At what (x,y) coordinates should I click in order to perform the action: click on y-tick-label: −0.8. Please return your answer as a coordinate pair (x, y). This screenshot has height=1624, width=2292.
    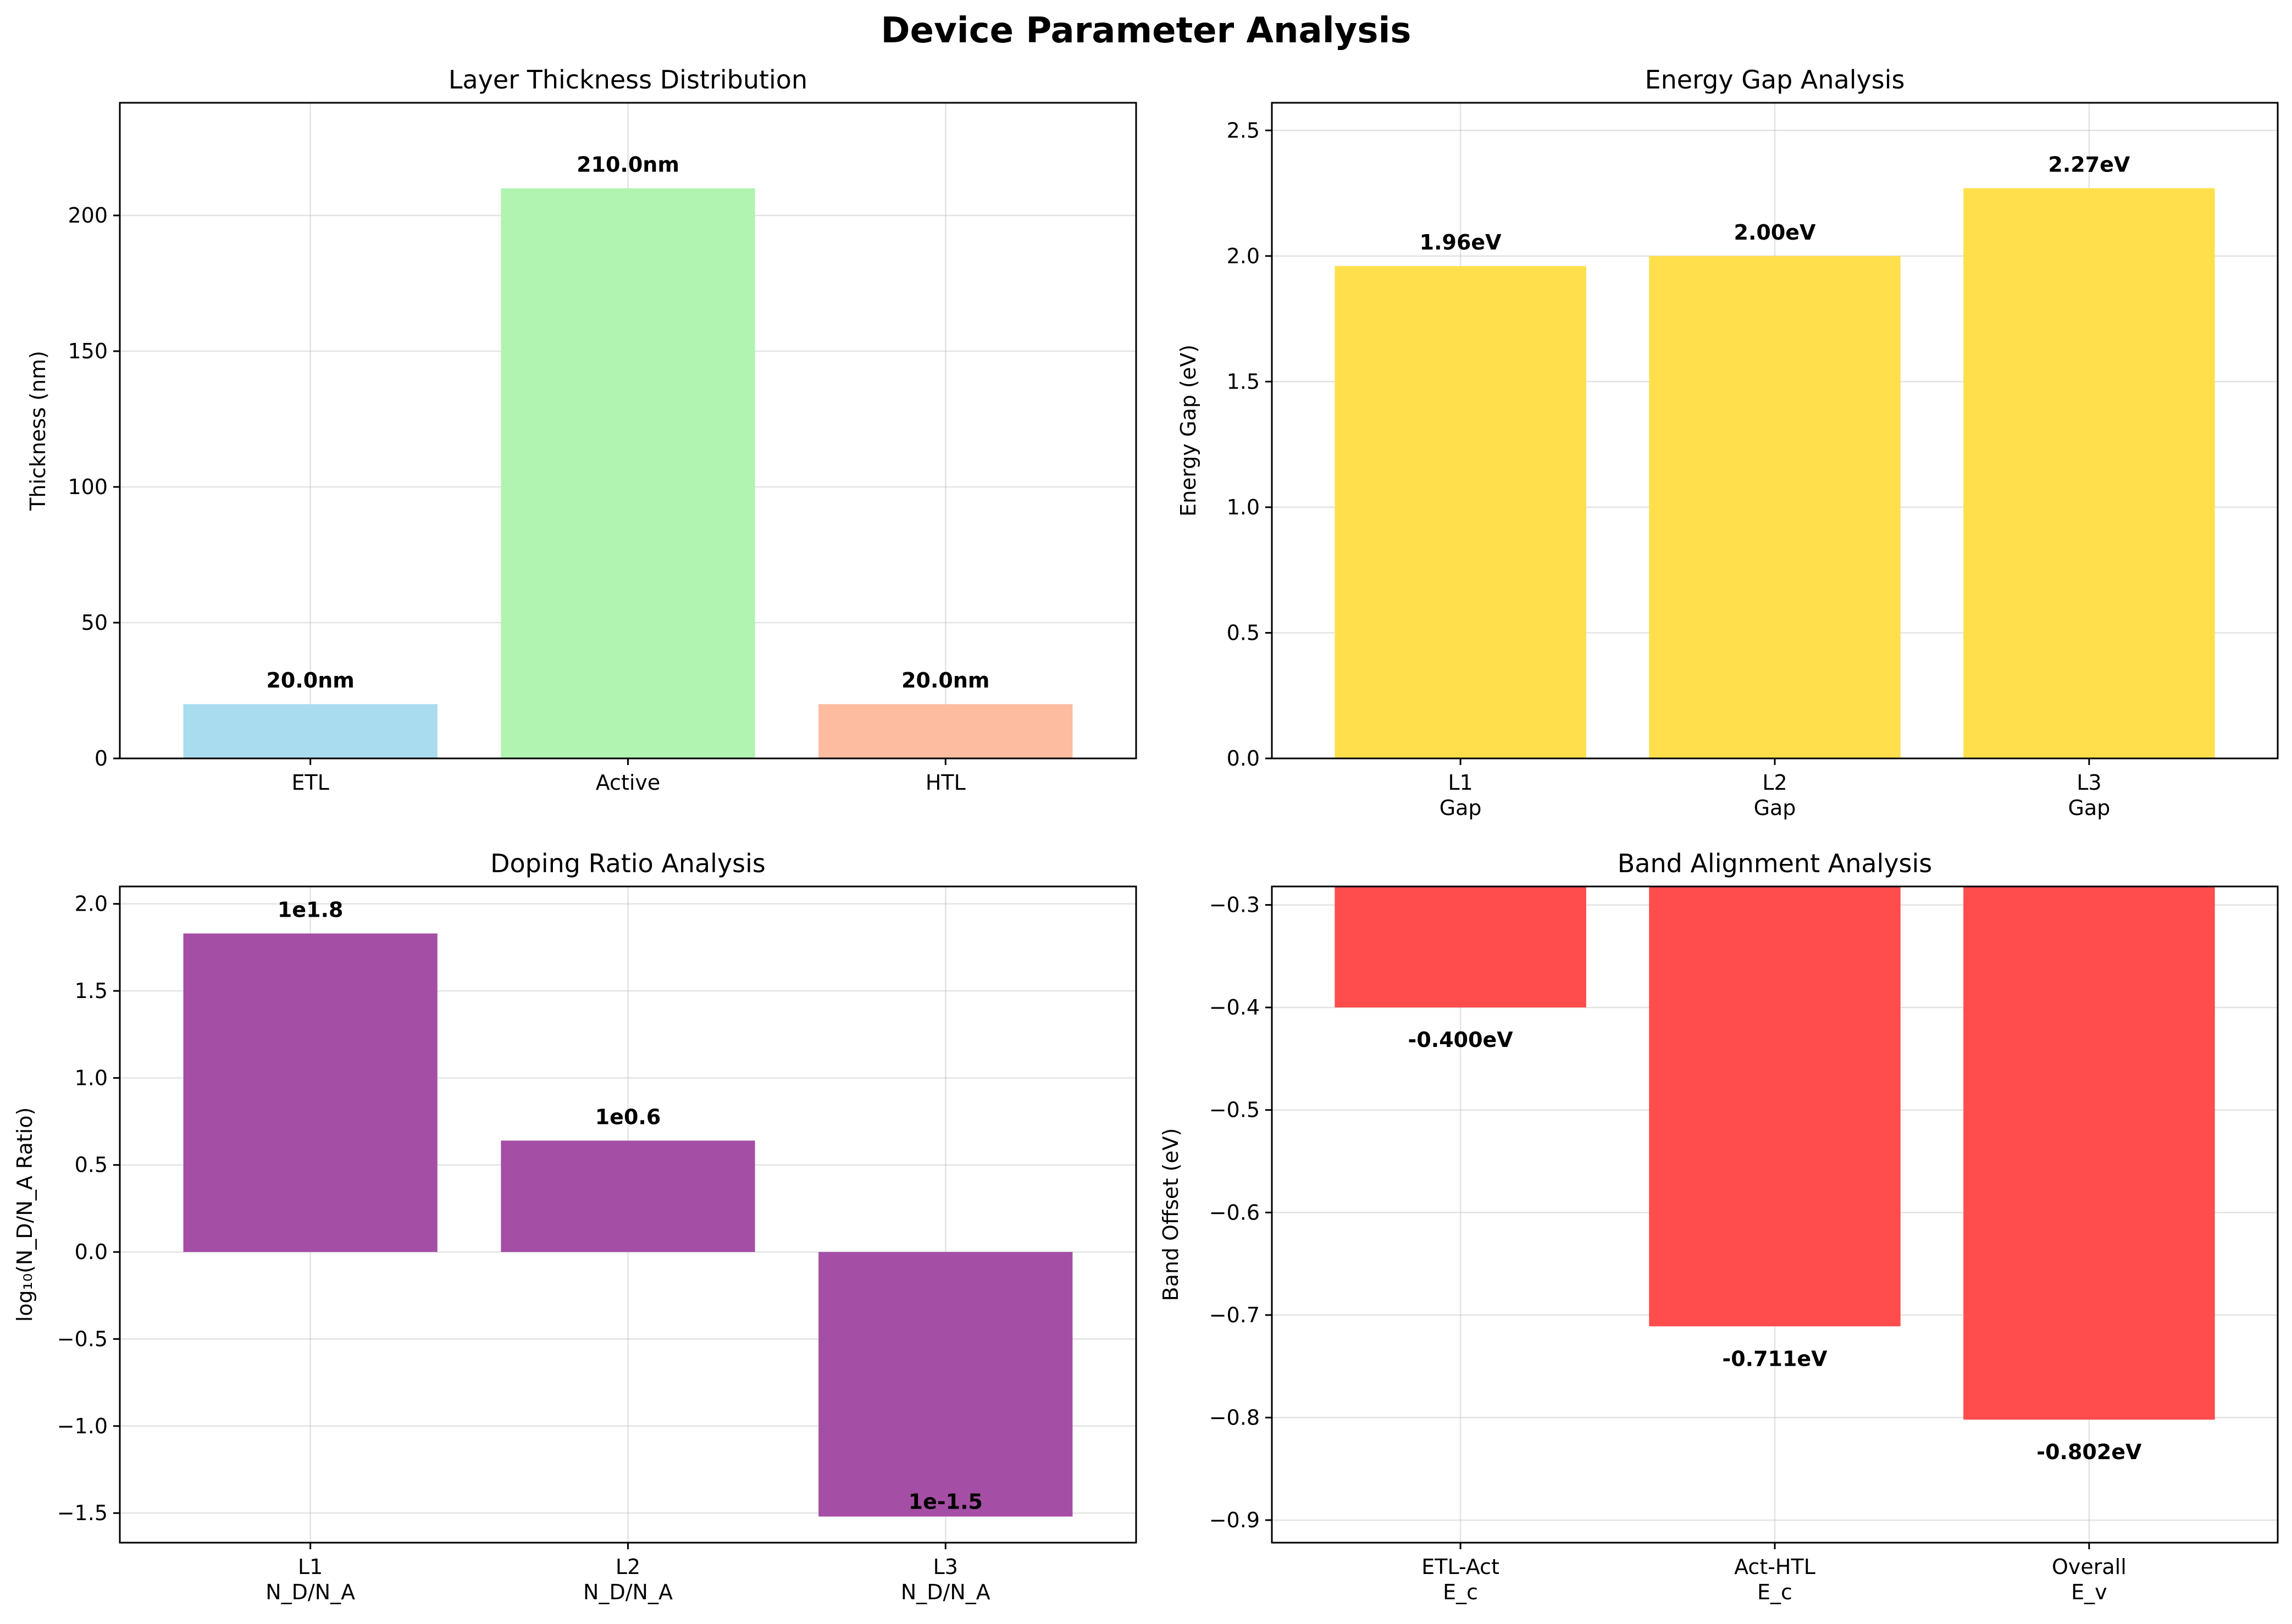
    Looking at the image, I should click on (1234, 1417).